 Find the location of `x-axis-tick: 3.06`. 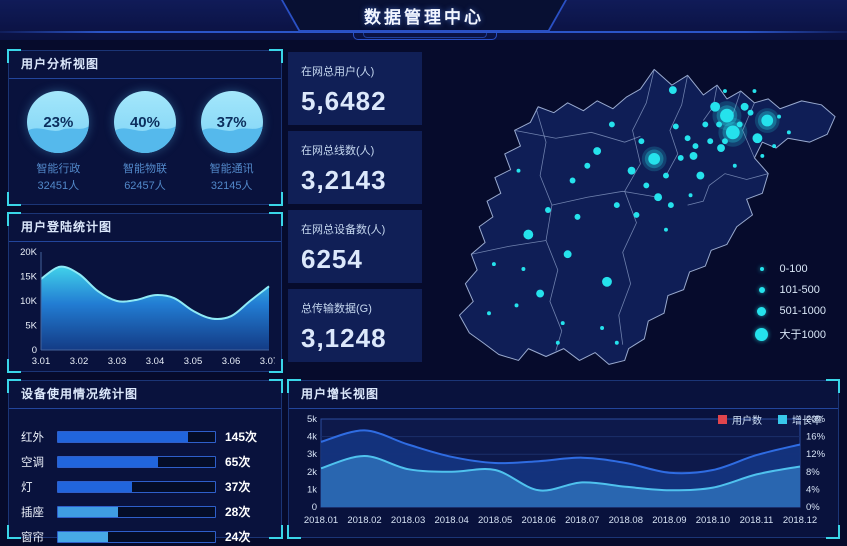

x-axis-tick: 3.06 is located at coordinates (231, 361).